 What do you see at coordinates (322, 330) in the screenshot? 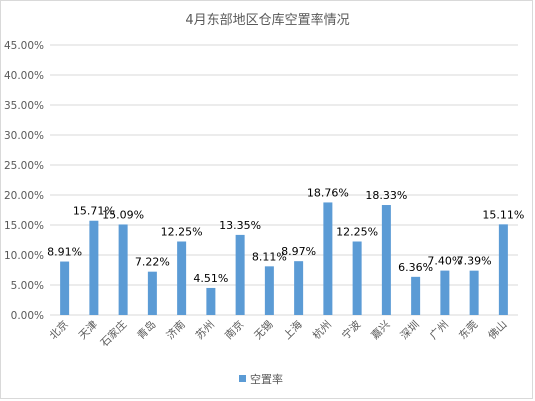
I see `x-tick-label: 杭州` at bounding box center [322, 330].